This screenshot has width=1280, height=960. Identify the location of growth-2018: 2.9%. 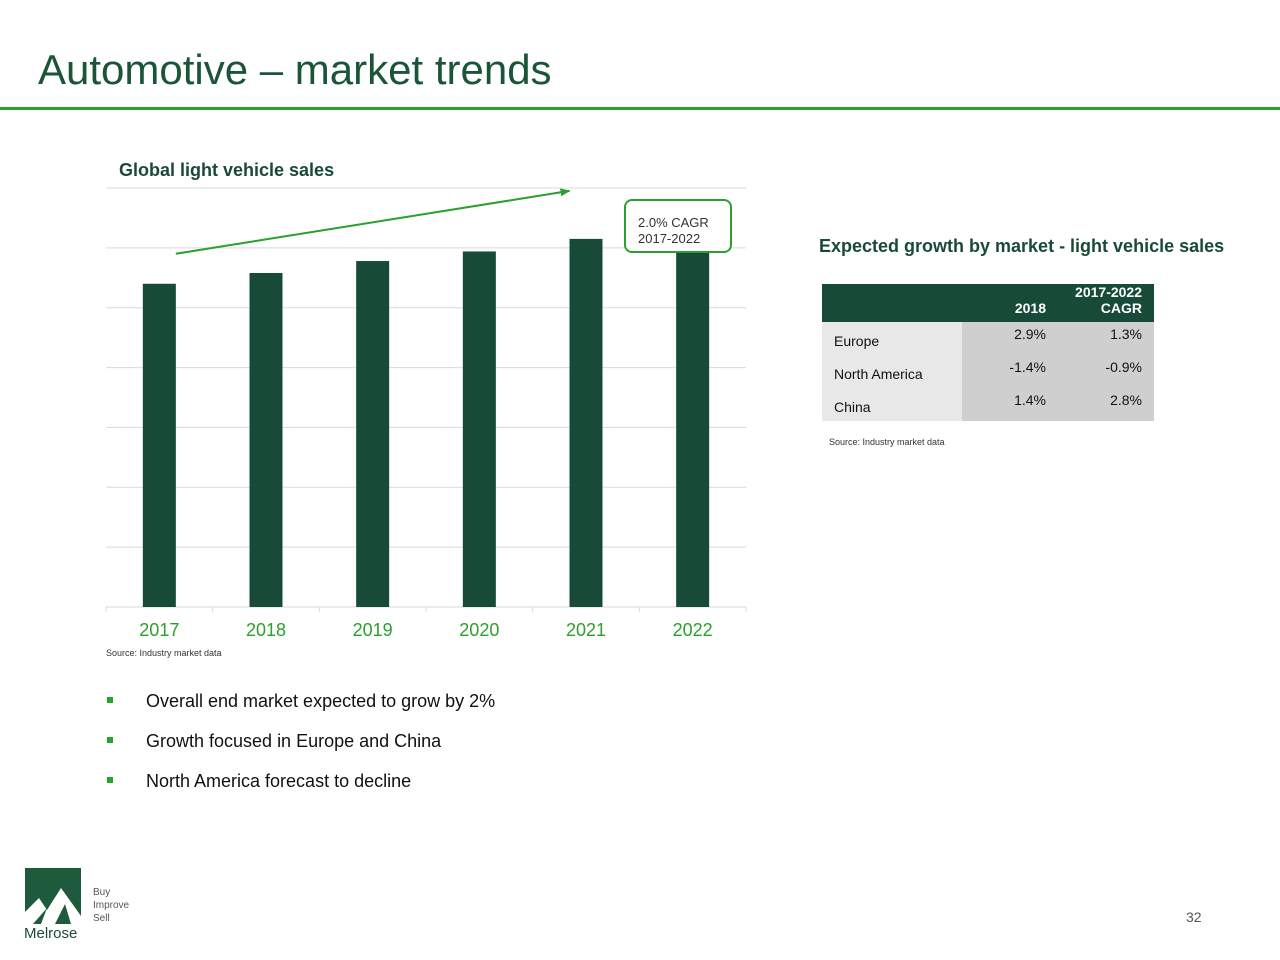
(1010, 338).